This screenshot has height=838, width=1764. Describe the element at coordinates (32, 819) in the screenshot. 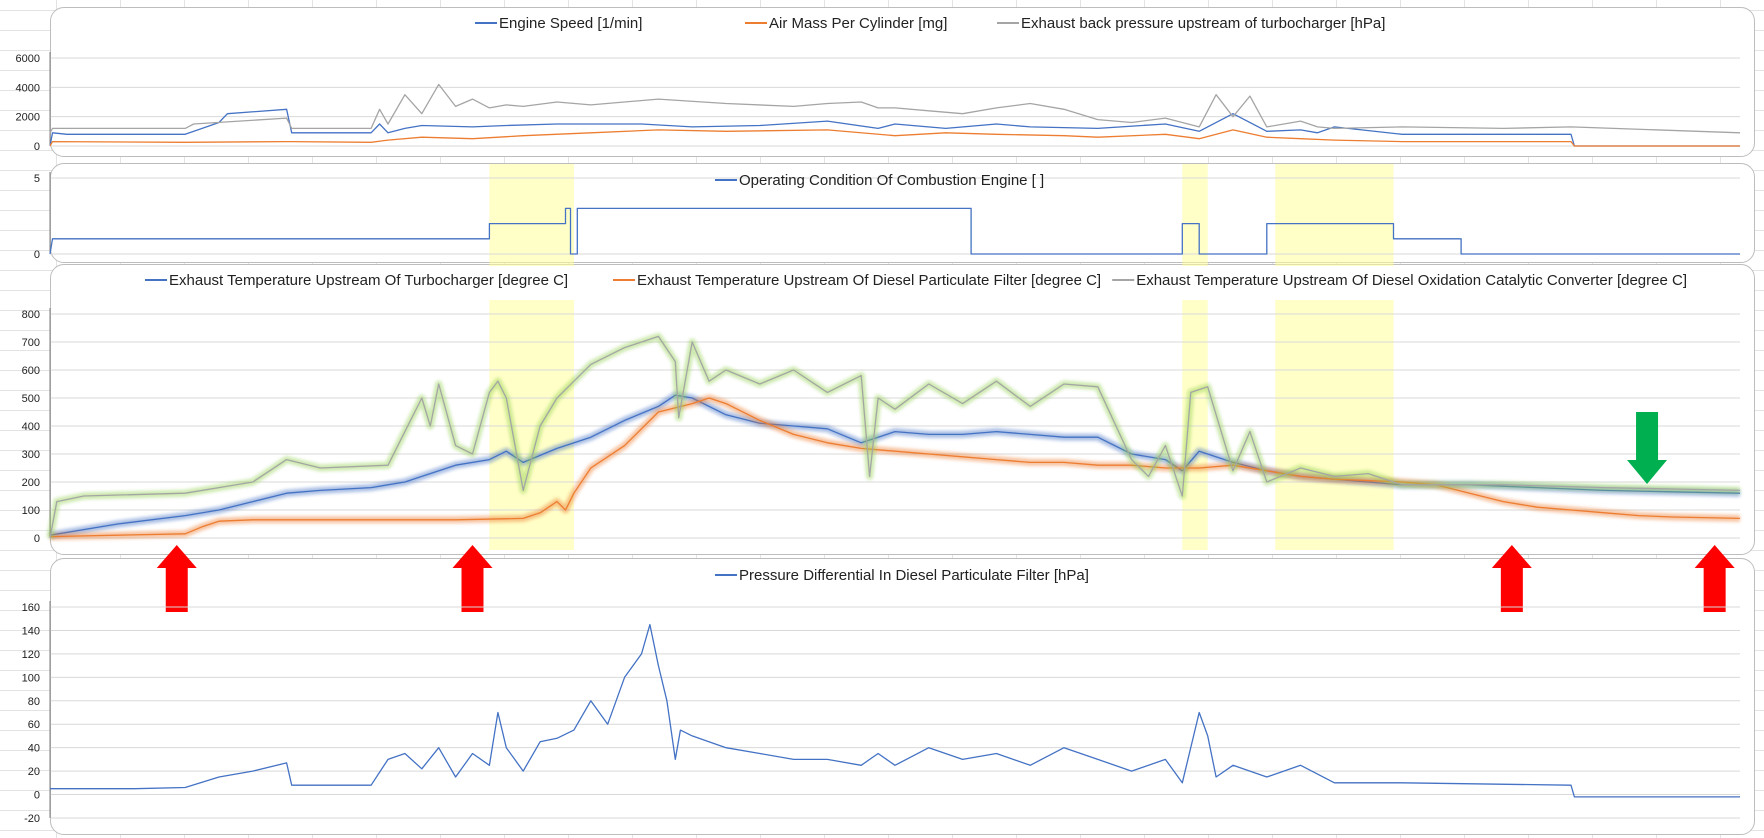

I see `y-tick-label: -20` at that location.